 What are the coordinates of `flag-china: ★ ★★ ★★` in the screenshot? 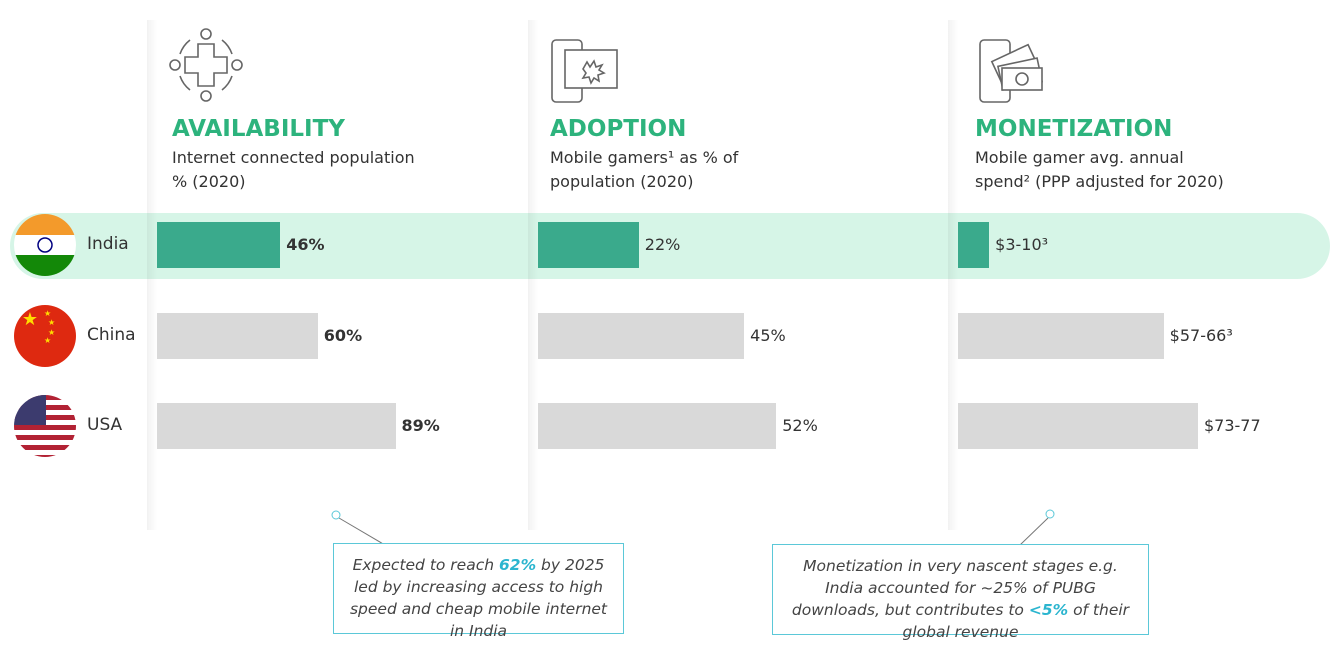 It's located at (45, 336).